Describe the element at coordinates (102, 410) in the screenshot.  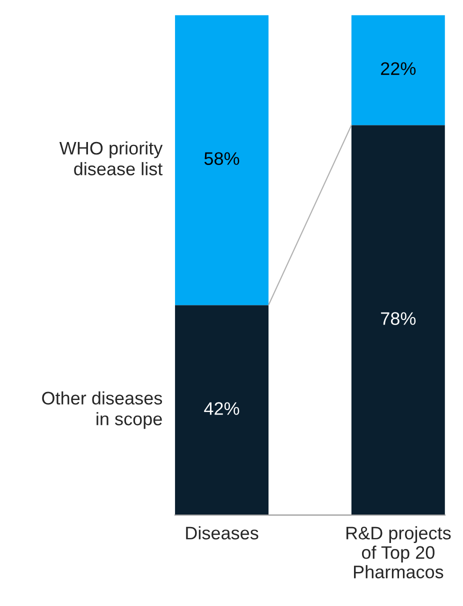
I see `series-label: Other diseases in scope` at that location.